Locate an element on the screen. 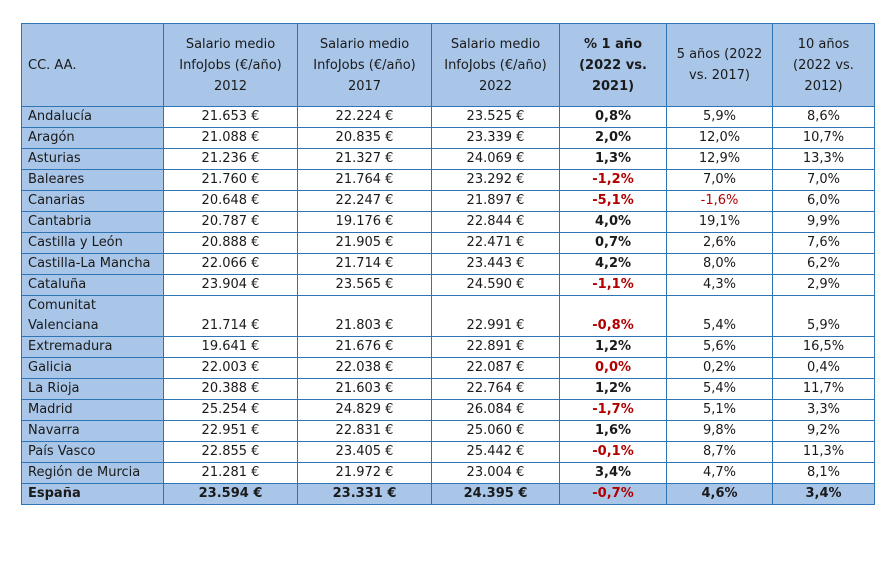 The width and height of the screenshot is (894, 569). salary-2017-cell: 22.831 € is located at coordinates (364, 431).